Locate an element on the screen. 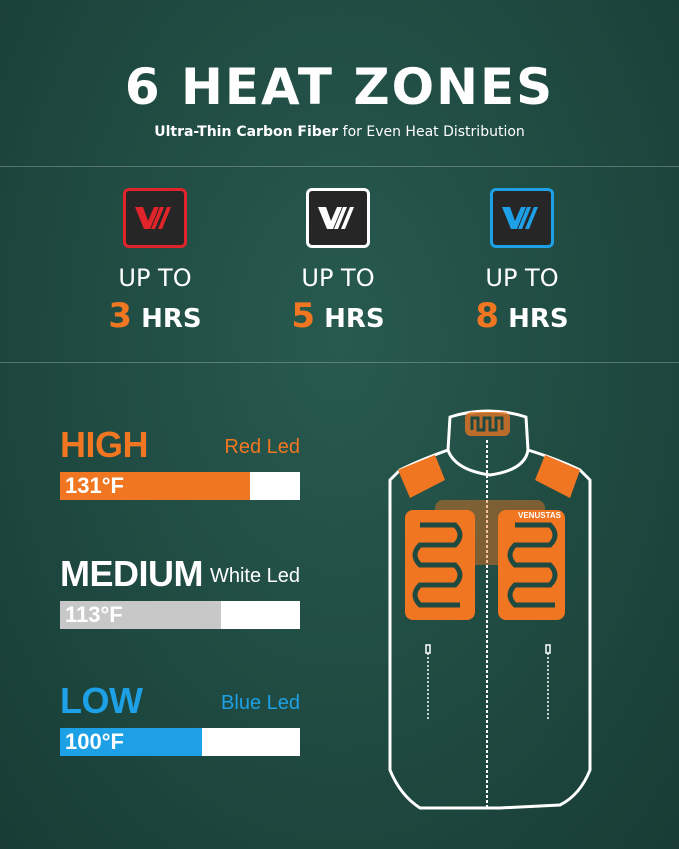  runtime-hours: 5 HRS is located at coordinates (338, 316).